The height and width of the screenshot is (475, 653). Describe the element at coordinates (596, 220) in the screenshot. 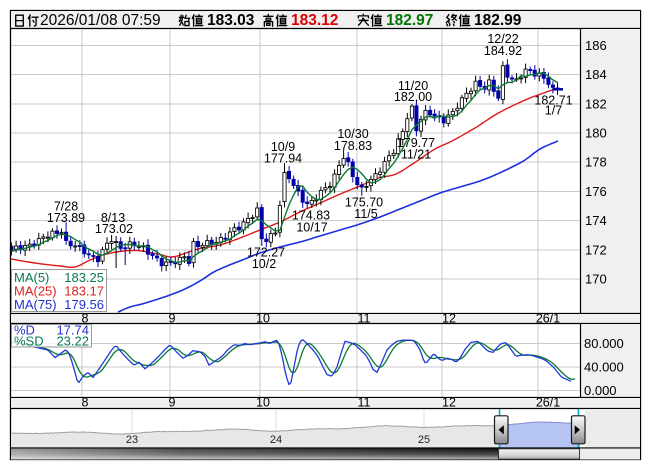

I see `svg-text: 174` at that location.